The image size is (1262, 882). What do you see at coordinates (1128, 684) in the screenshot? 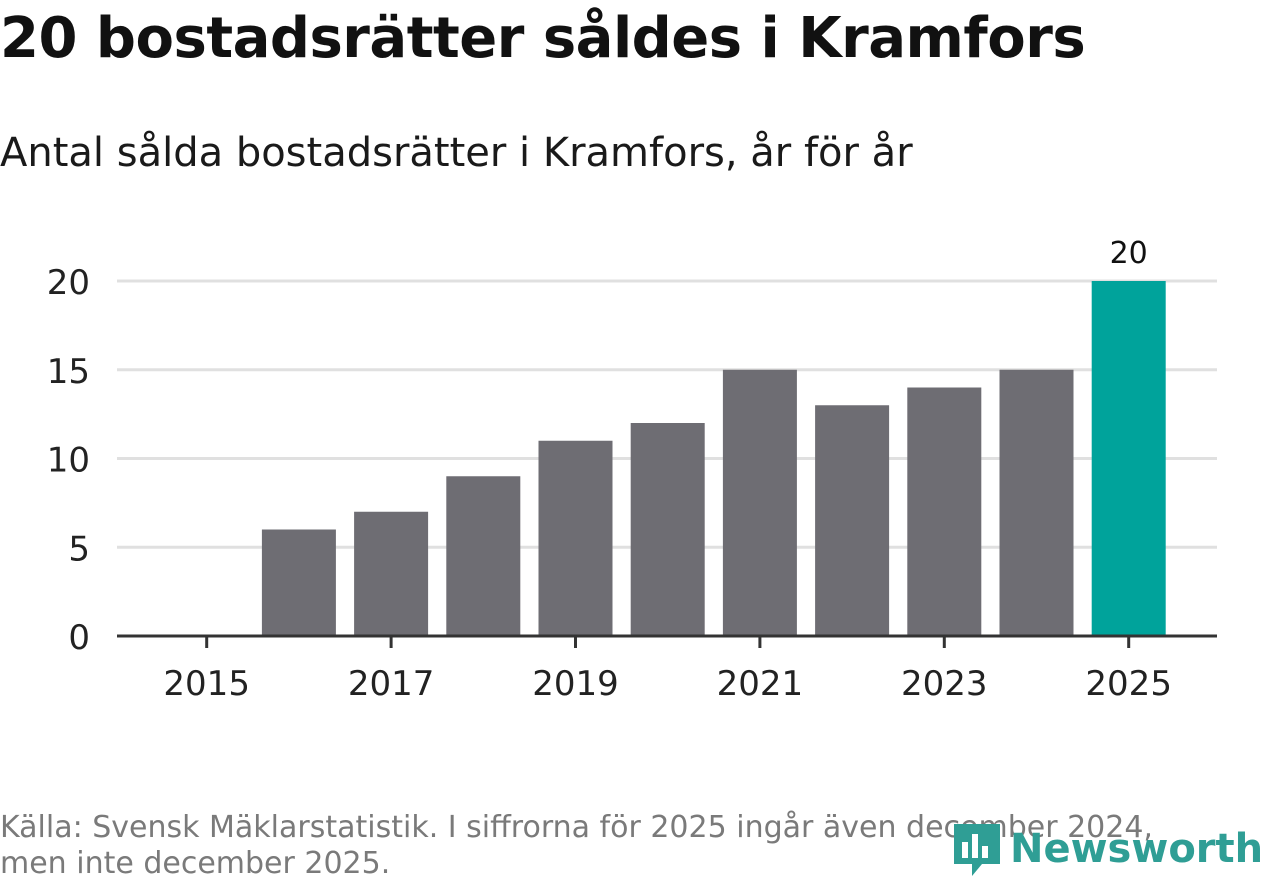
I see `x-tick-label: 2025` at bounding box center [1128, 684].